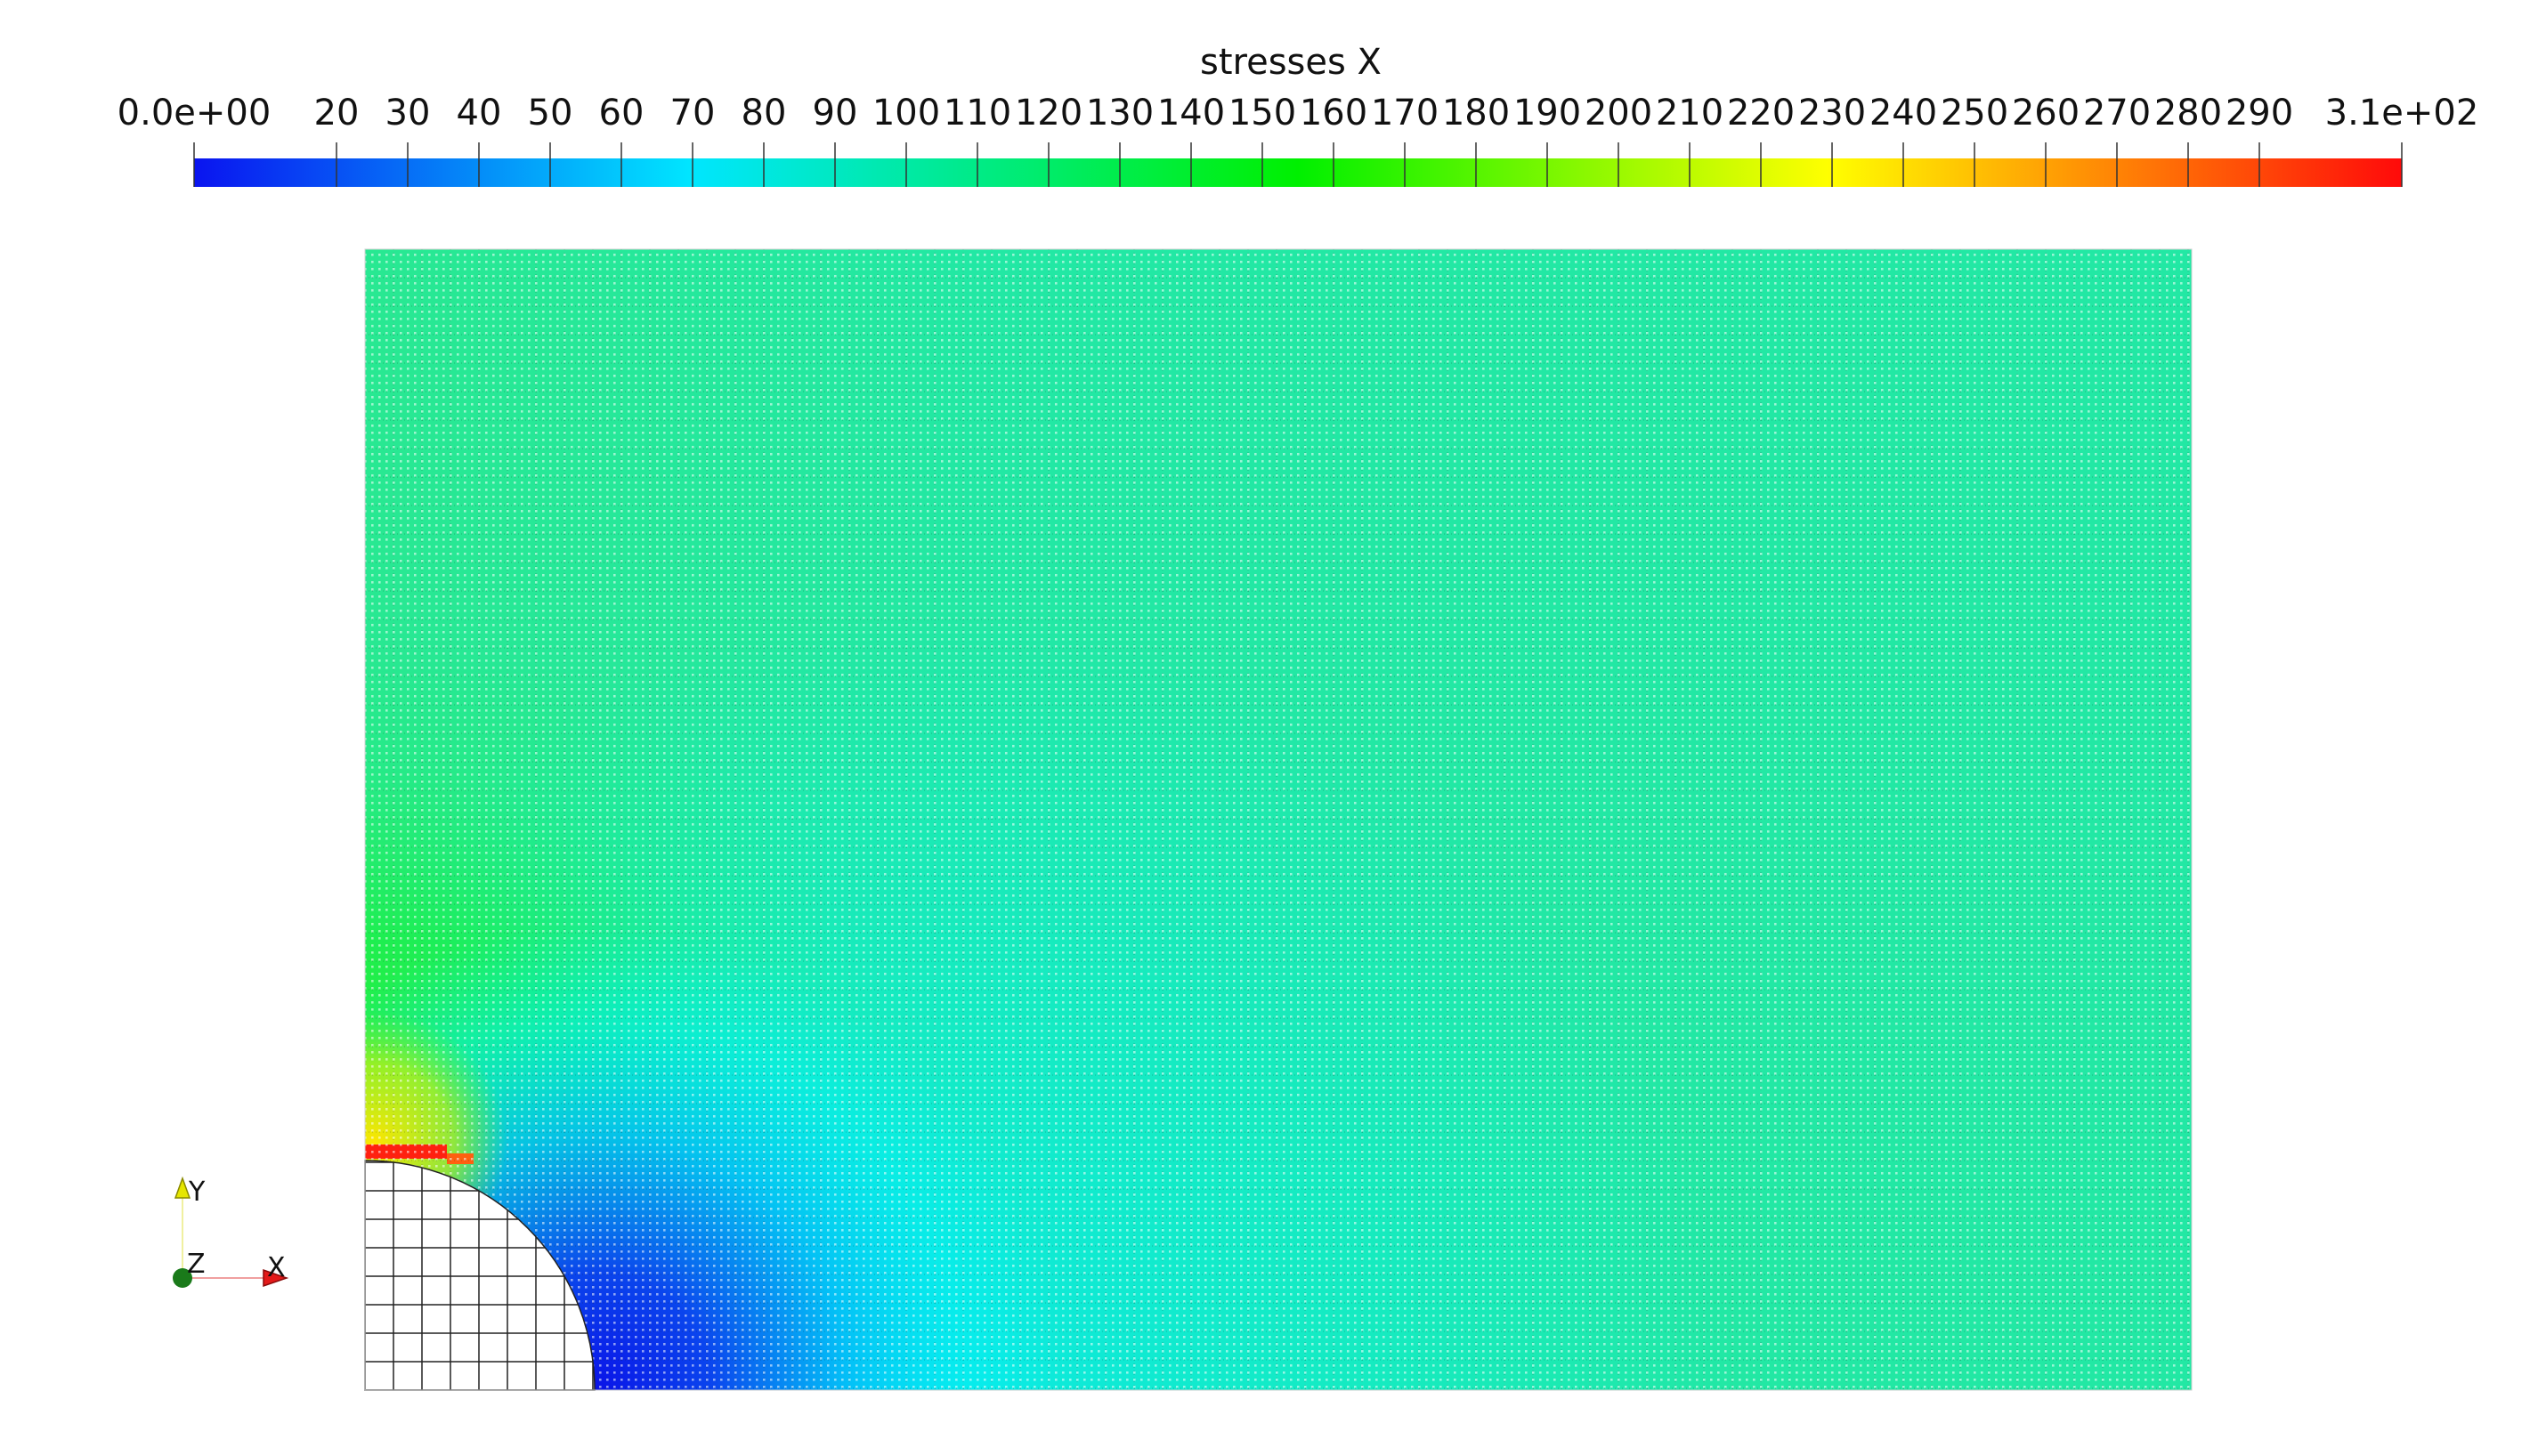 This screenshot has width=2546, height=1456. I want to click on colorbar-ticks, so click(1298, 164).